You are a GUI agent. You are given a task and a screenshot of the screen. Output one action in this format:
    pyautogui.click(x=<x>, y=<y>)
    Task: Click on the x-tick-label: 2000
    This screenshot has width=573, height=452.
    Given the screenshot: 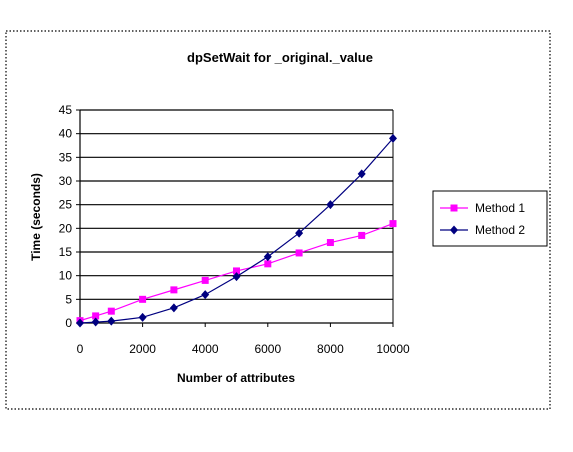 What is the action you would take?
    pyautogui.click(x=142, y=349)
    